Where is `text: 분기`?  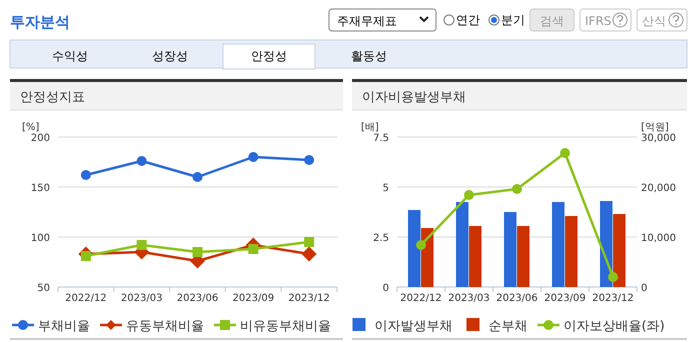
text: 분기 is located at coordinates (513, 20).